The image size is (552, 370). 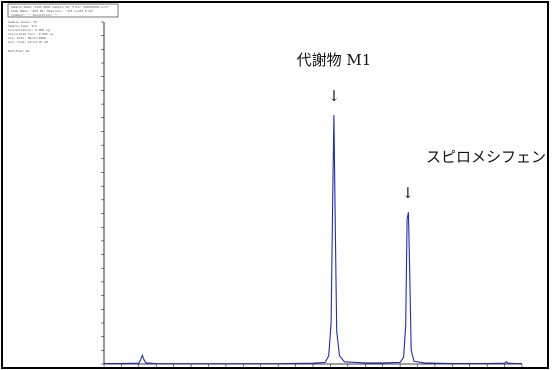 What do you see at coordinates (334, 78) in the screenshot?
I see `peak-annotation: ↓ 代謝物 M1` at bounding box center [334, 78].